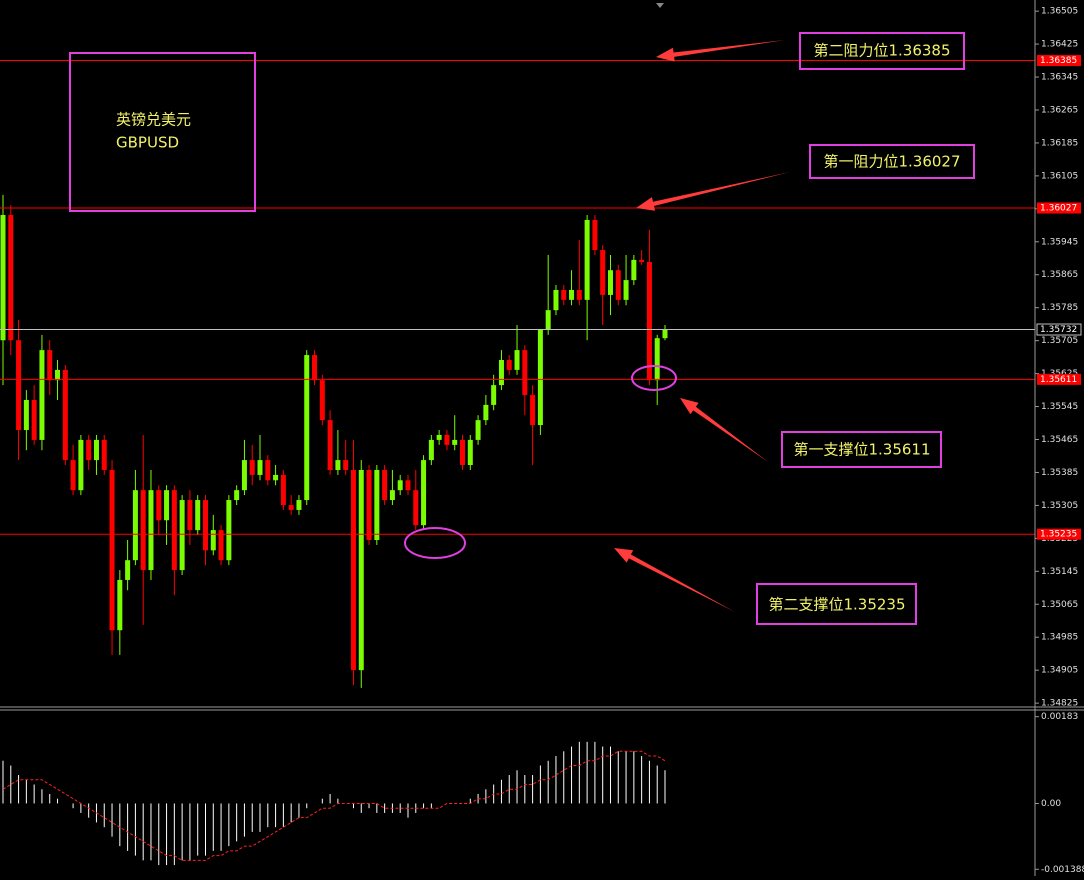 The image size is (1084, 880). What do you see at coordinates (1062, 870) in the screenshot?
I see `y-tick-label: -0.001388` at bounding box center [1062, 870].